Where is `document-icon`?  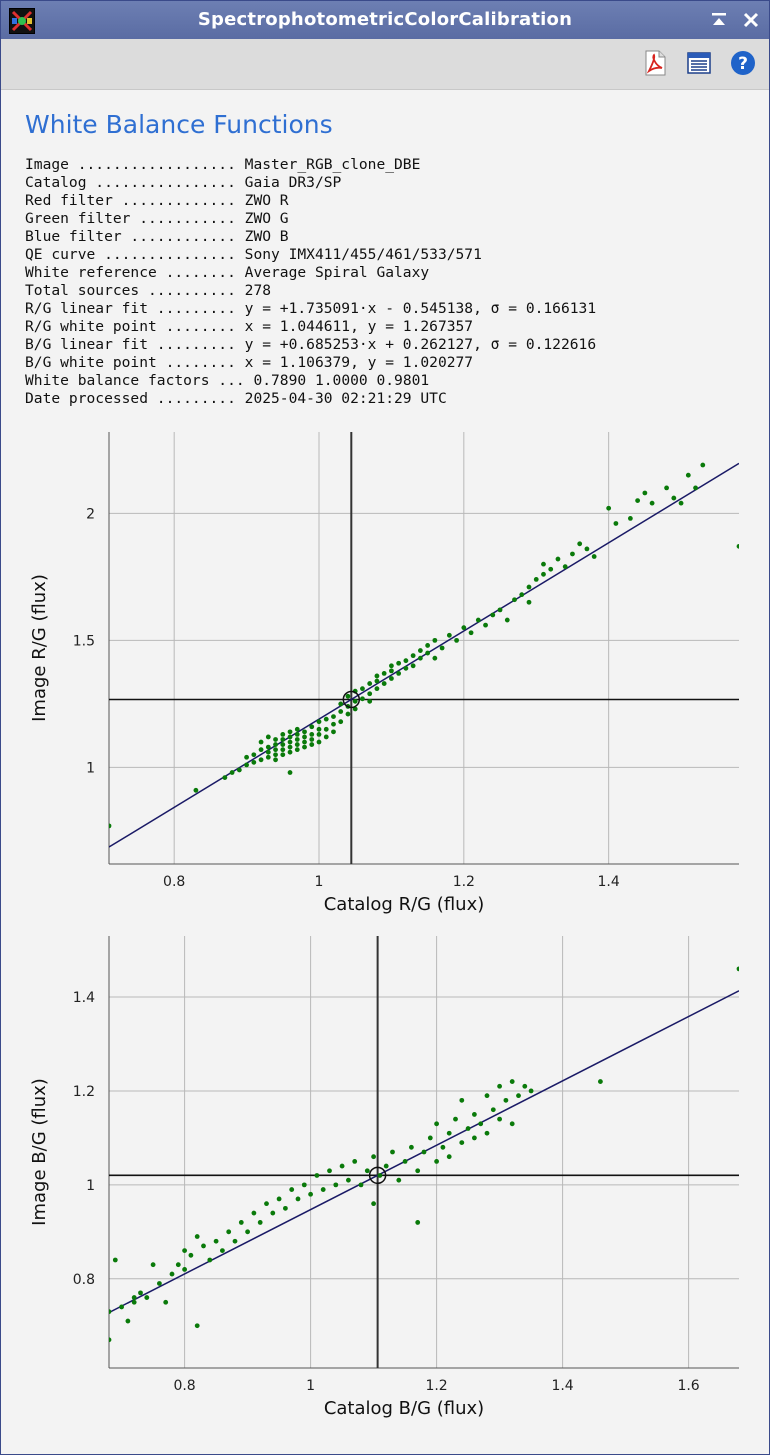
document-icon is located at coordinates (699, 63).